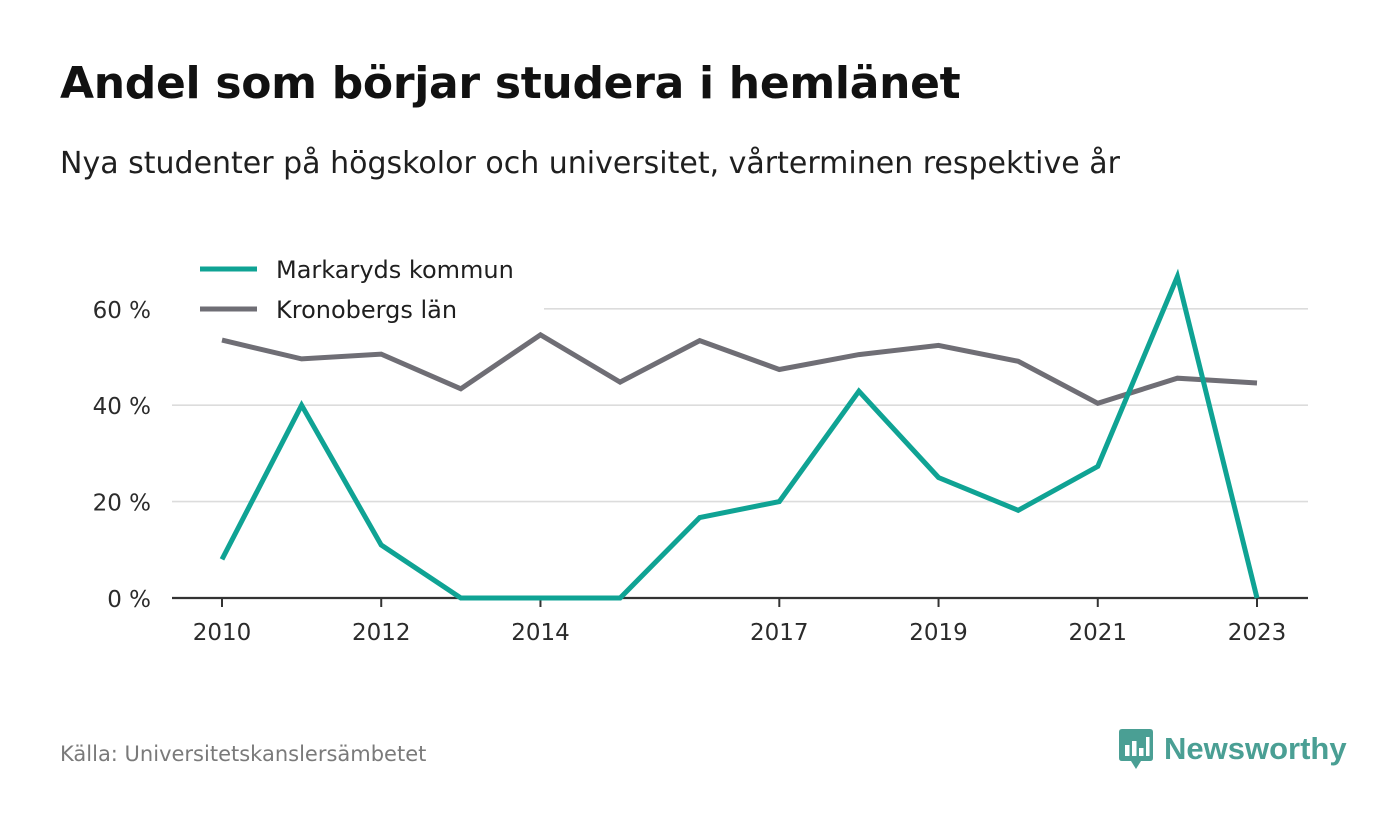 The height and width of the screenshot is (831, 1400). What do you see at coordinates (1257, 633) in the screenshot?
I see `x-tick-label: 2023` at bounding box center [1257, 633].